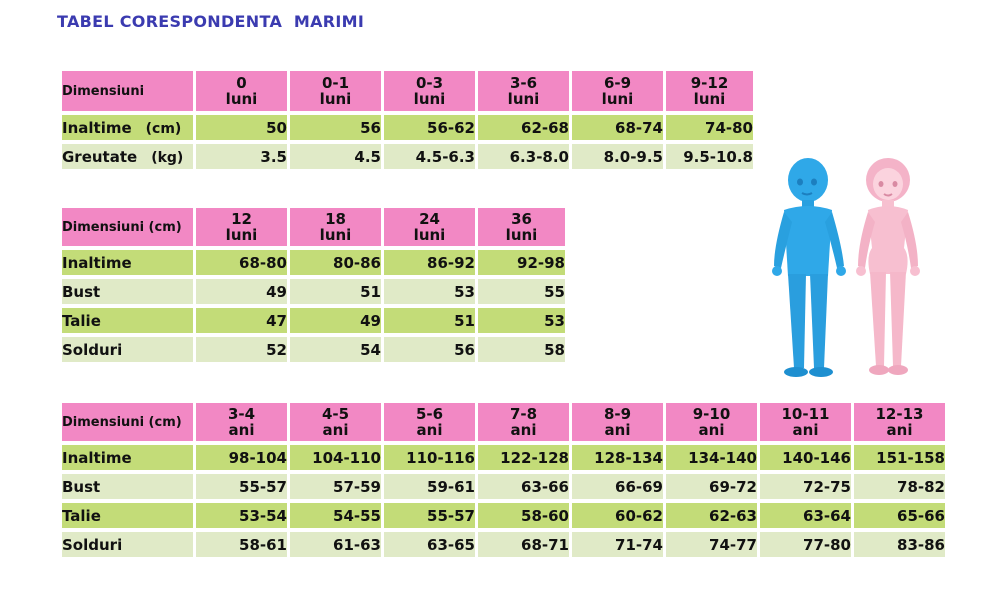  I want to click on row-label-text: Inaltime, so click(97, 127).